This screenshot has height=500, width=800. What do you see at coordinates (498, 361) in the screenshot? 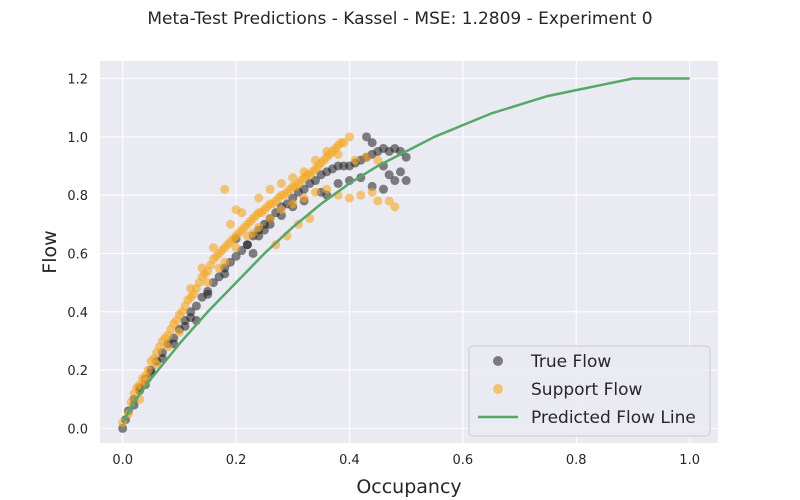
I see `legend-marker-true-flow` at bounding box center [498, 361].